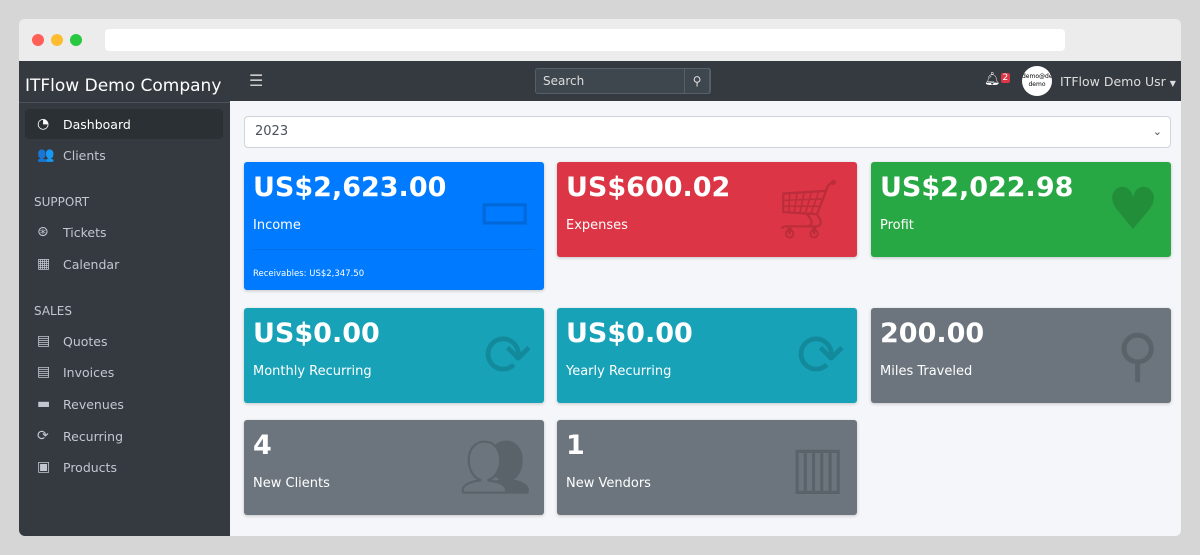 The height and width of the screenshot is (555, 1200). What do you see at coordinates (707, 132) in the screenshot?
I see `year-select: 2023 ⌄` at bounding box center [707, 132].